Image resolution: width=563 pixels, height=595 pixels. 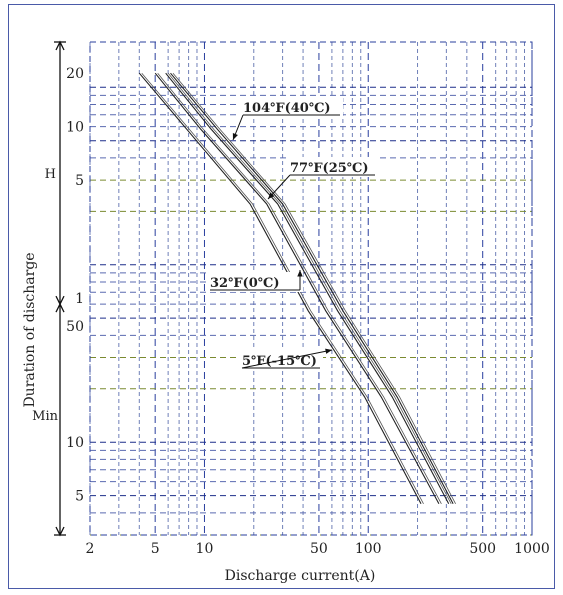 I want to click on annotation-leader, so click(x=287, y=359).